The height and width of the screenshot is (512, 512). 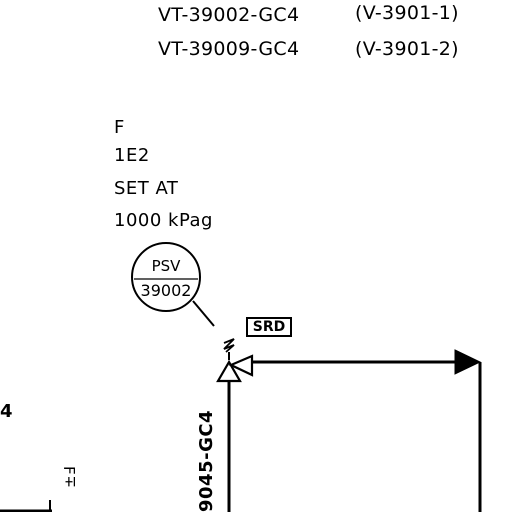 I want to click on instrument-number-label: 39002, so click(x=166, y=290).